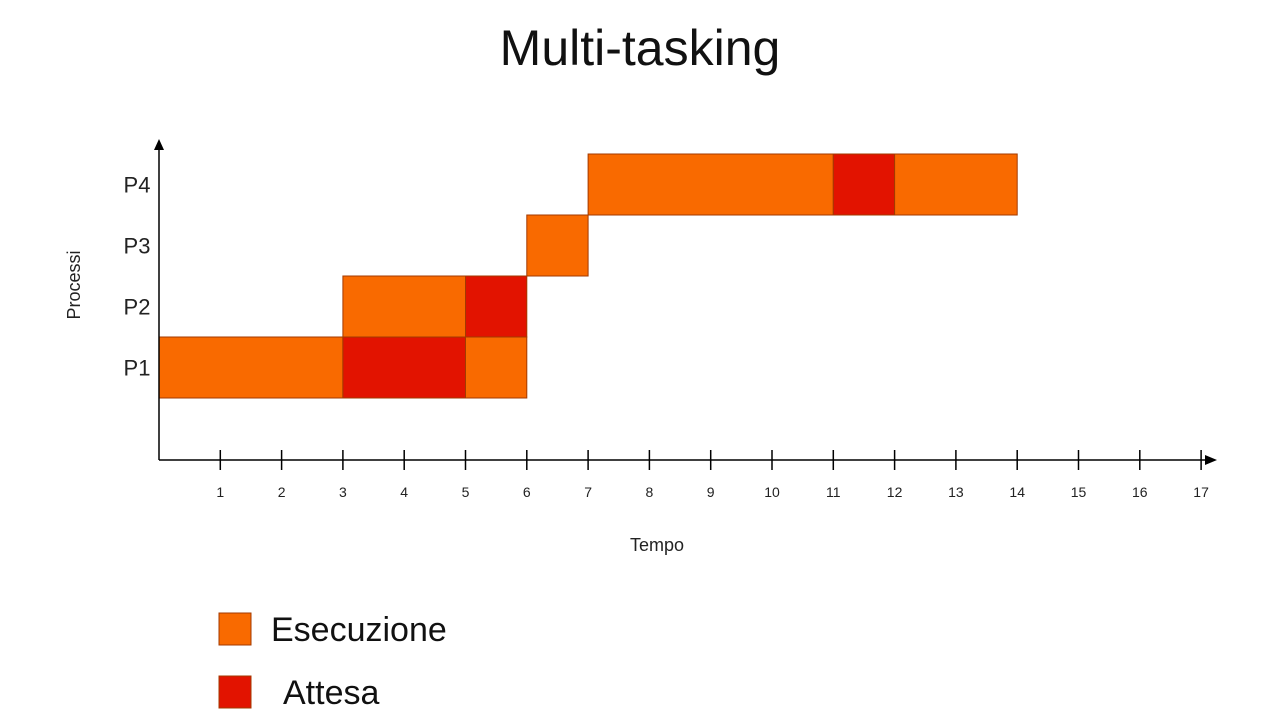 This screenshot has height=720, width=1280. I want to click on x-tick-label-13: 13, so click(956, 492).